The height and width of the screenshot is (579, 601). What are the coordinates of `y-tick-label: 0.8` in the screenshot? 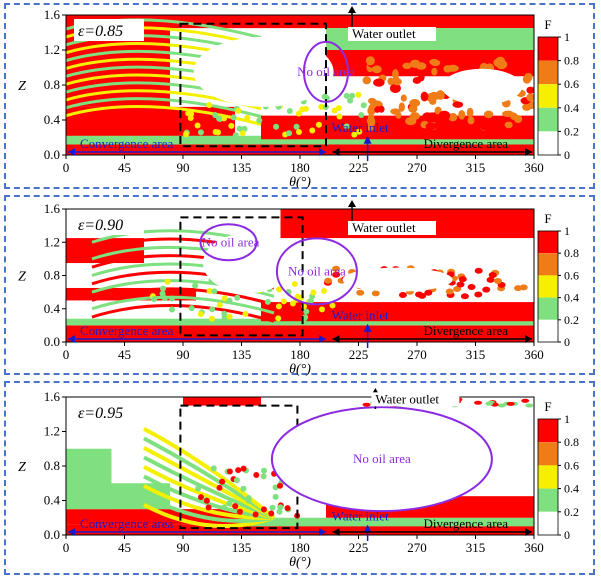 It's located at (52, 84).